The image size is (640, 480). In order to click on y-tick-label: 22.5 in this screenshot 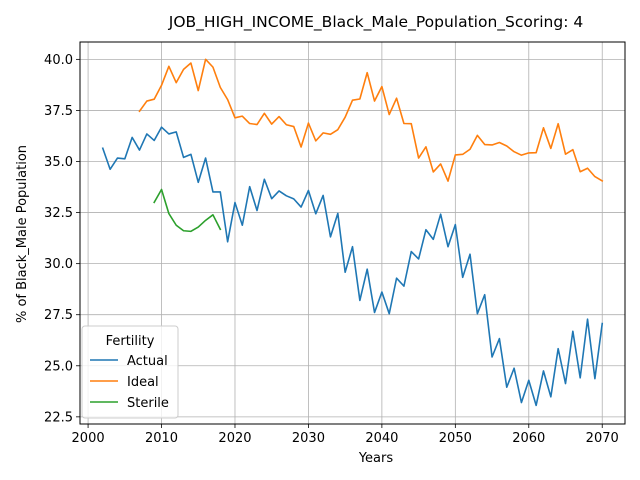, I will do `click(58, 417)`.